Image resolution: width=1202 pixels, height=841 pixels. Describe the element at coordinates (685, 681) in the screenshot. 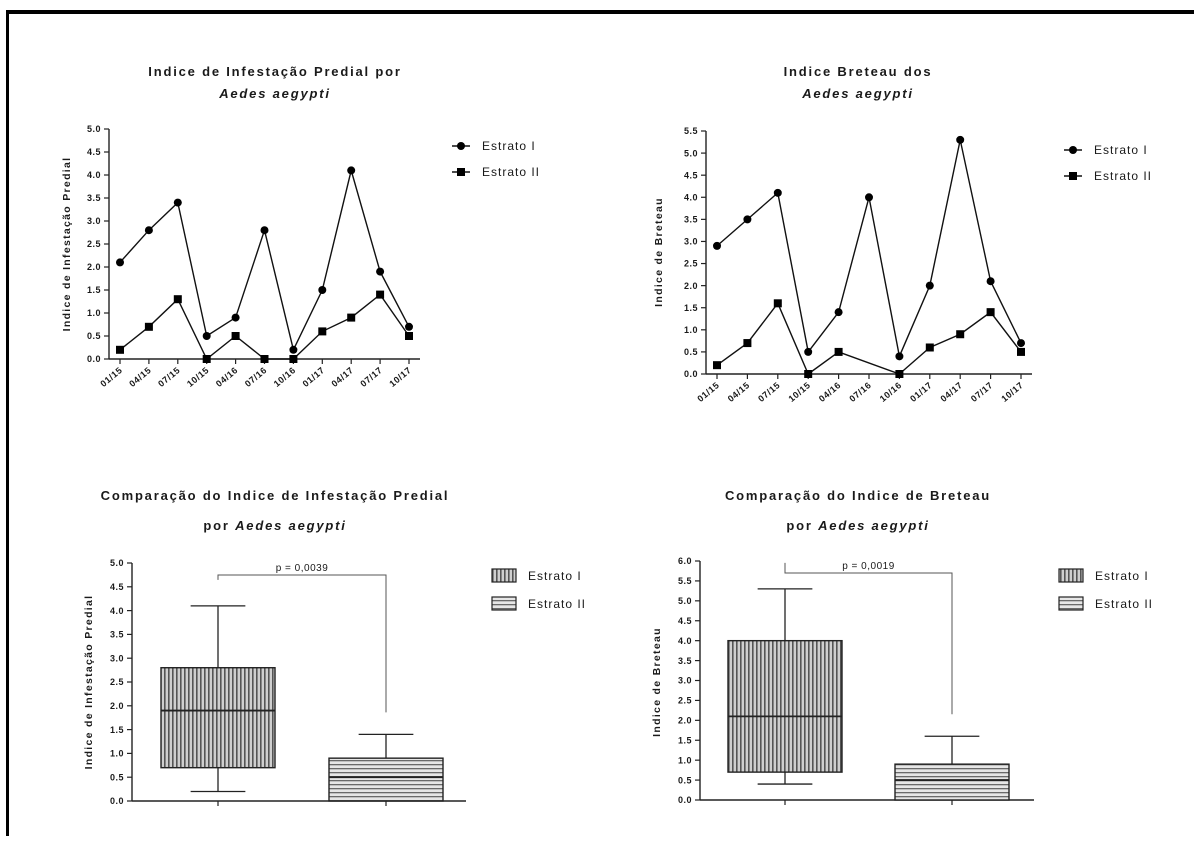

I see `y-tick-label: 3.0` at that location.